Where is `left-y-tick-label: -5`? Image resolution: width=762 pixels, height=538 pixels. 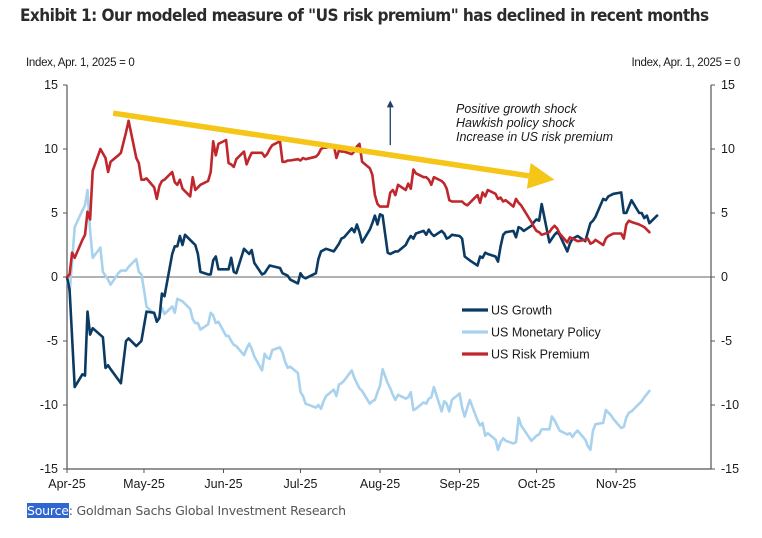 left-y-tick-label: -5 is located at coordinates (52, 341).